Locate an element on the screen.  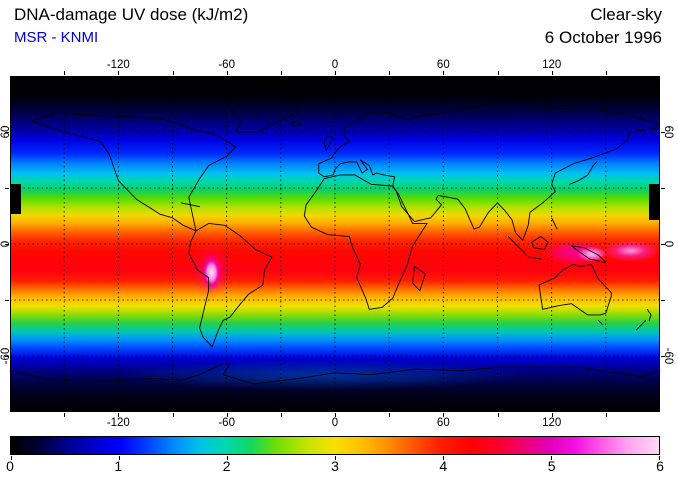
colorbar-label: 3 is located at coordinates (335, 466).